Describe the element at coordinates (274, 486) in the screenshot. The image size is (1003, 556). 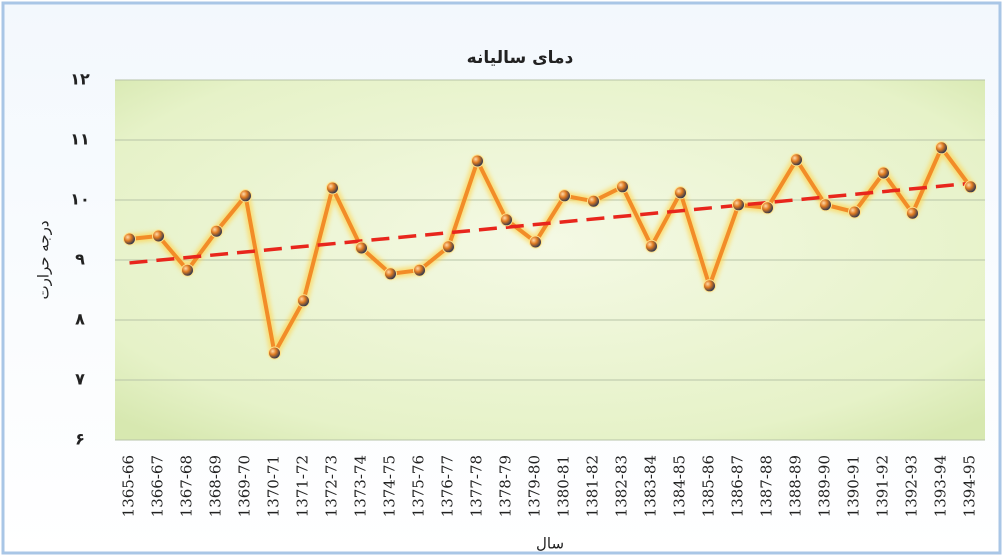
I see `x-tick-label: 1370-71` at that location.